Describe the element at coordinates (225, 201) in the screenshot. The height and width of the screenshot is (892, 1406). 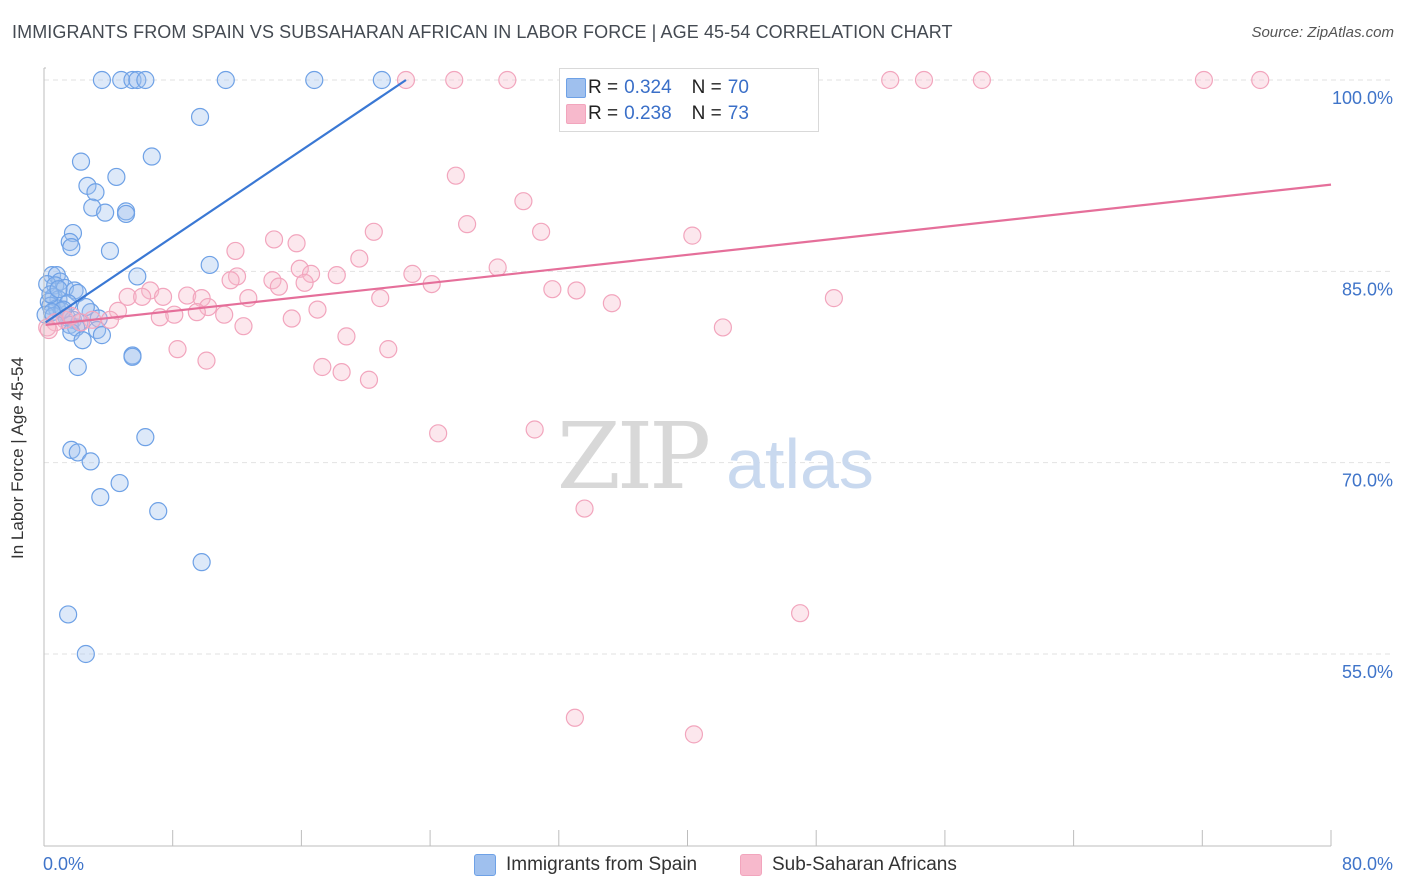
I see `trend-line-spain` at that location.